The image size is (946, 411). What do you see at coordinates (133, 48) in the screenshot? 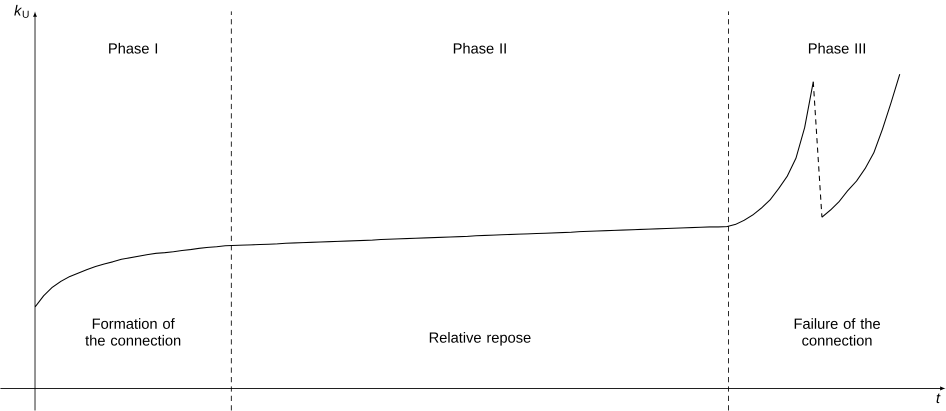
I see `text: Phase I` at bounding box center [133, 48].